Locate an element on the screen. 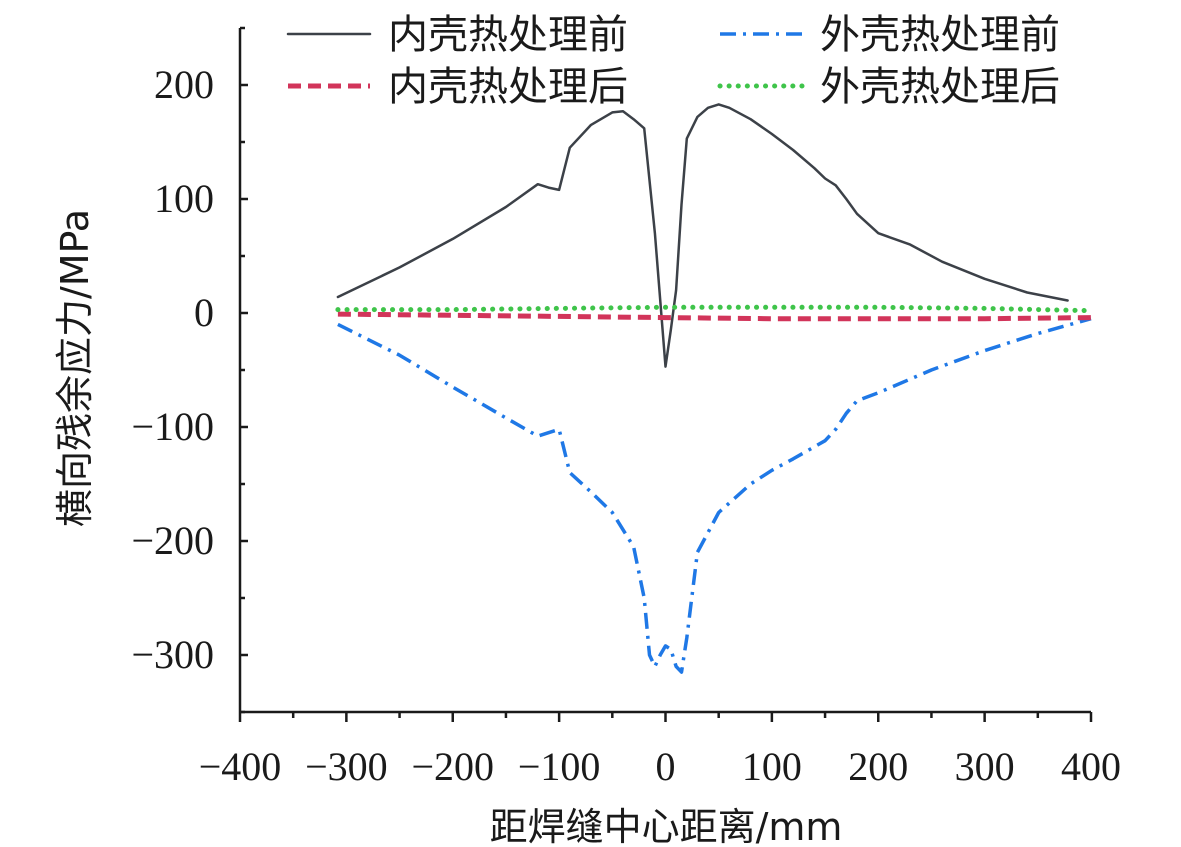 The image size is (1181, 847). legend-label-4: 外壳热处理后 is located at coordinates (940, 87).